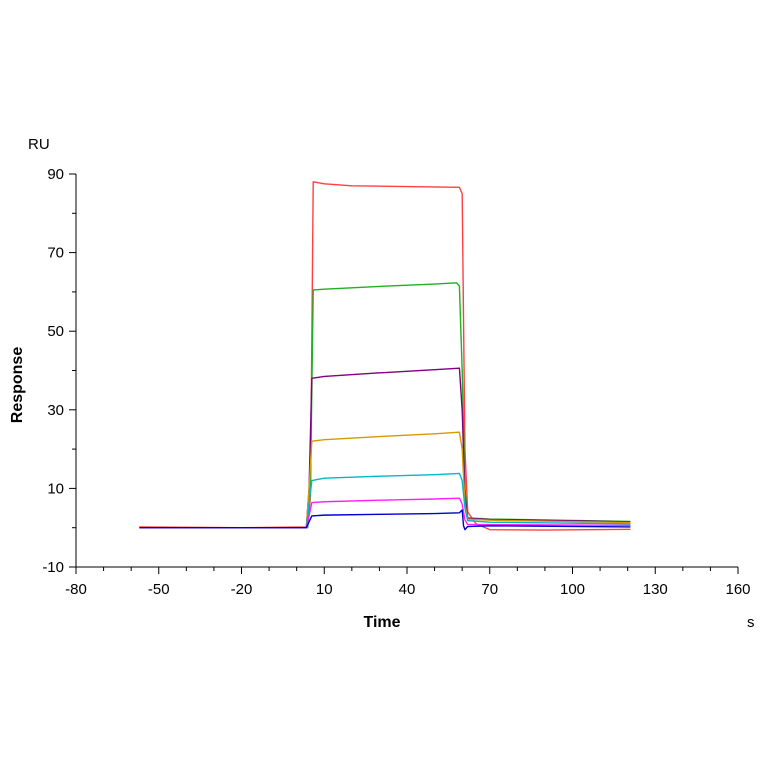 The height and width of the screenshot is (769, 764). Describe the element at coordinates (55, 331) in the screenshot. I see `y-tick-label: 50` at that location.